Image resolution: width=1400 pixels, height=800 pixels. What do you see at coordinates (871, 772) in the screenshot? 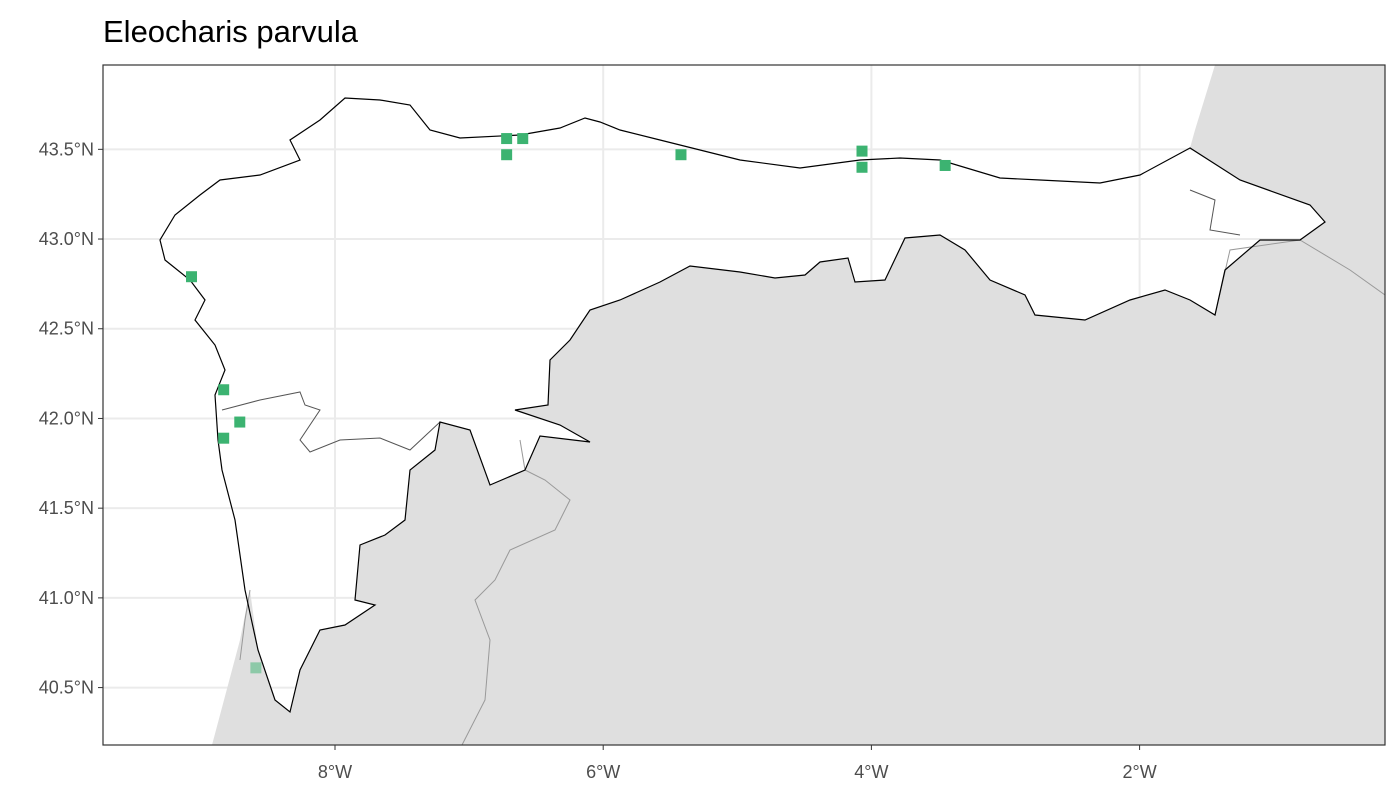
I see `x-tick-label: 4°W` at bounding box center [871, 772].